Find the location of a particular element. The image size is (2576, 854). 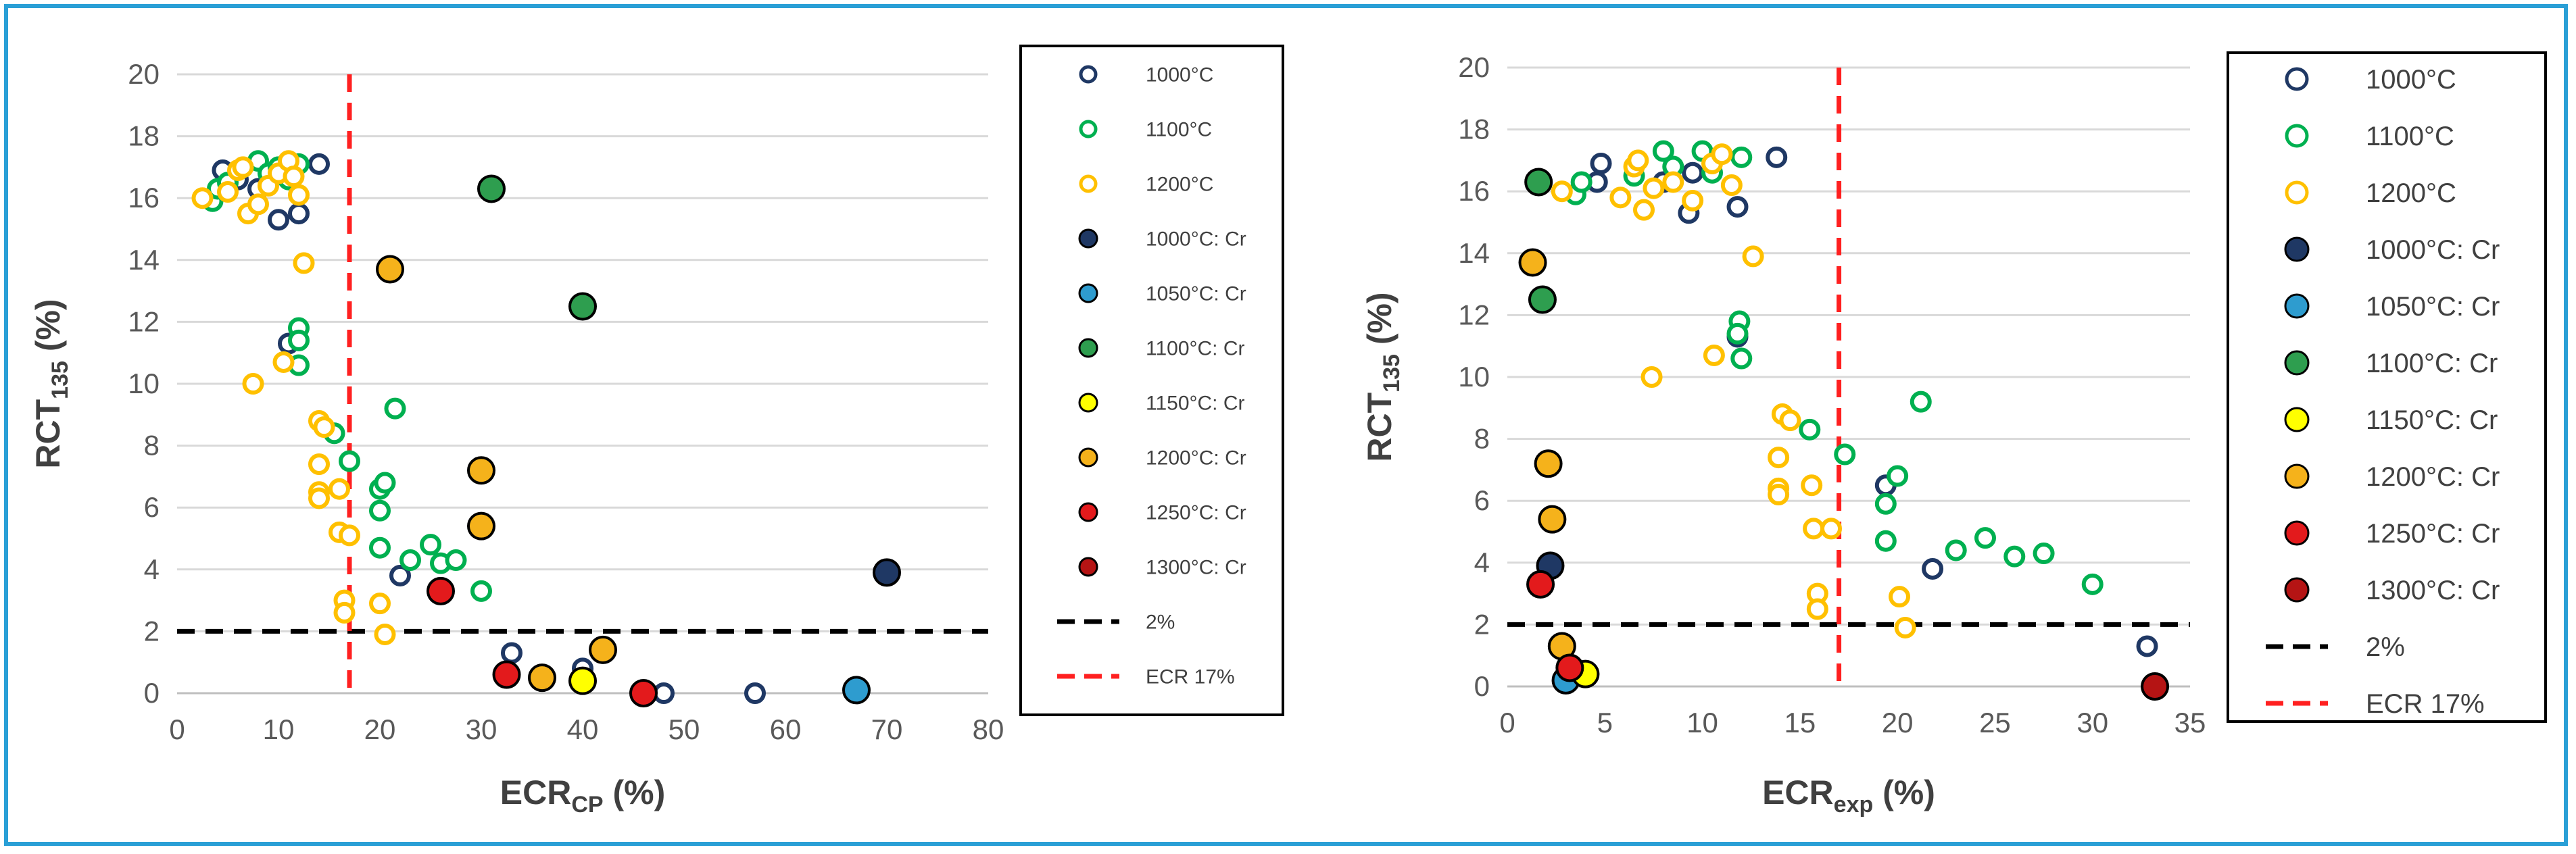

legend-label: 2% is located at coordinates (1160, 622).